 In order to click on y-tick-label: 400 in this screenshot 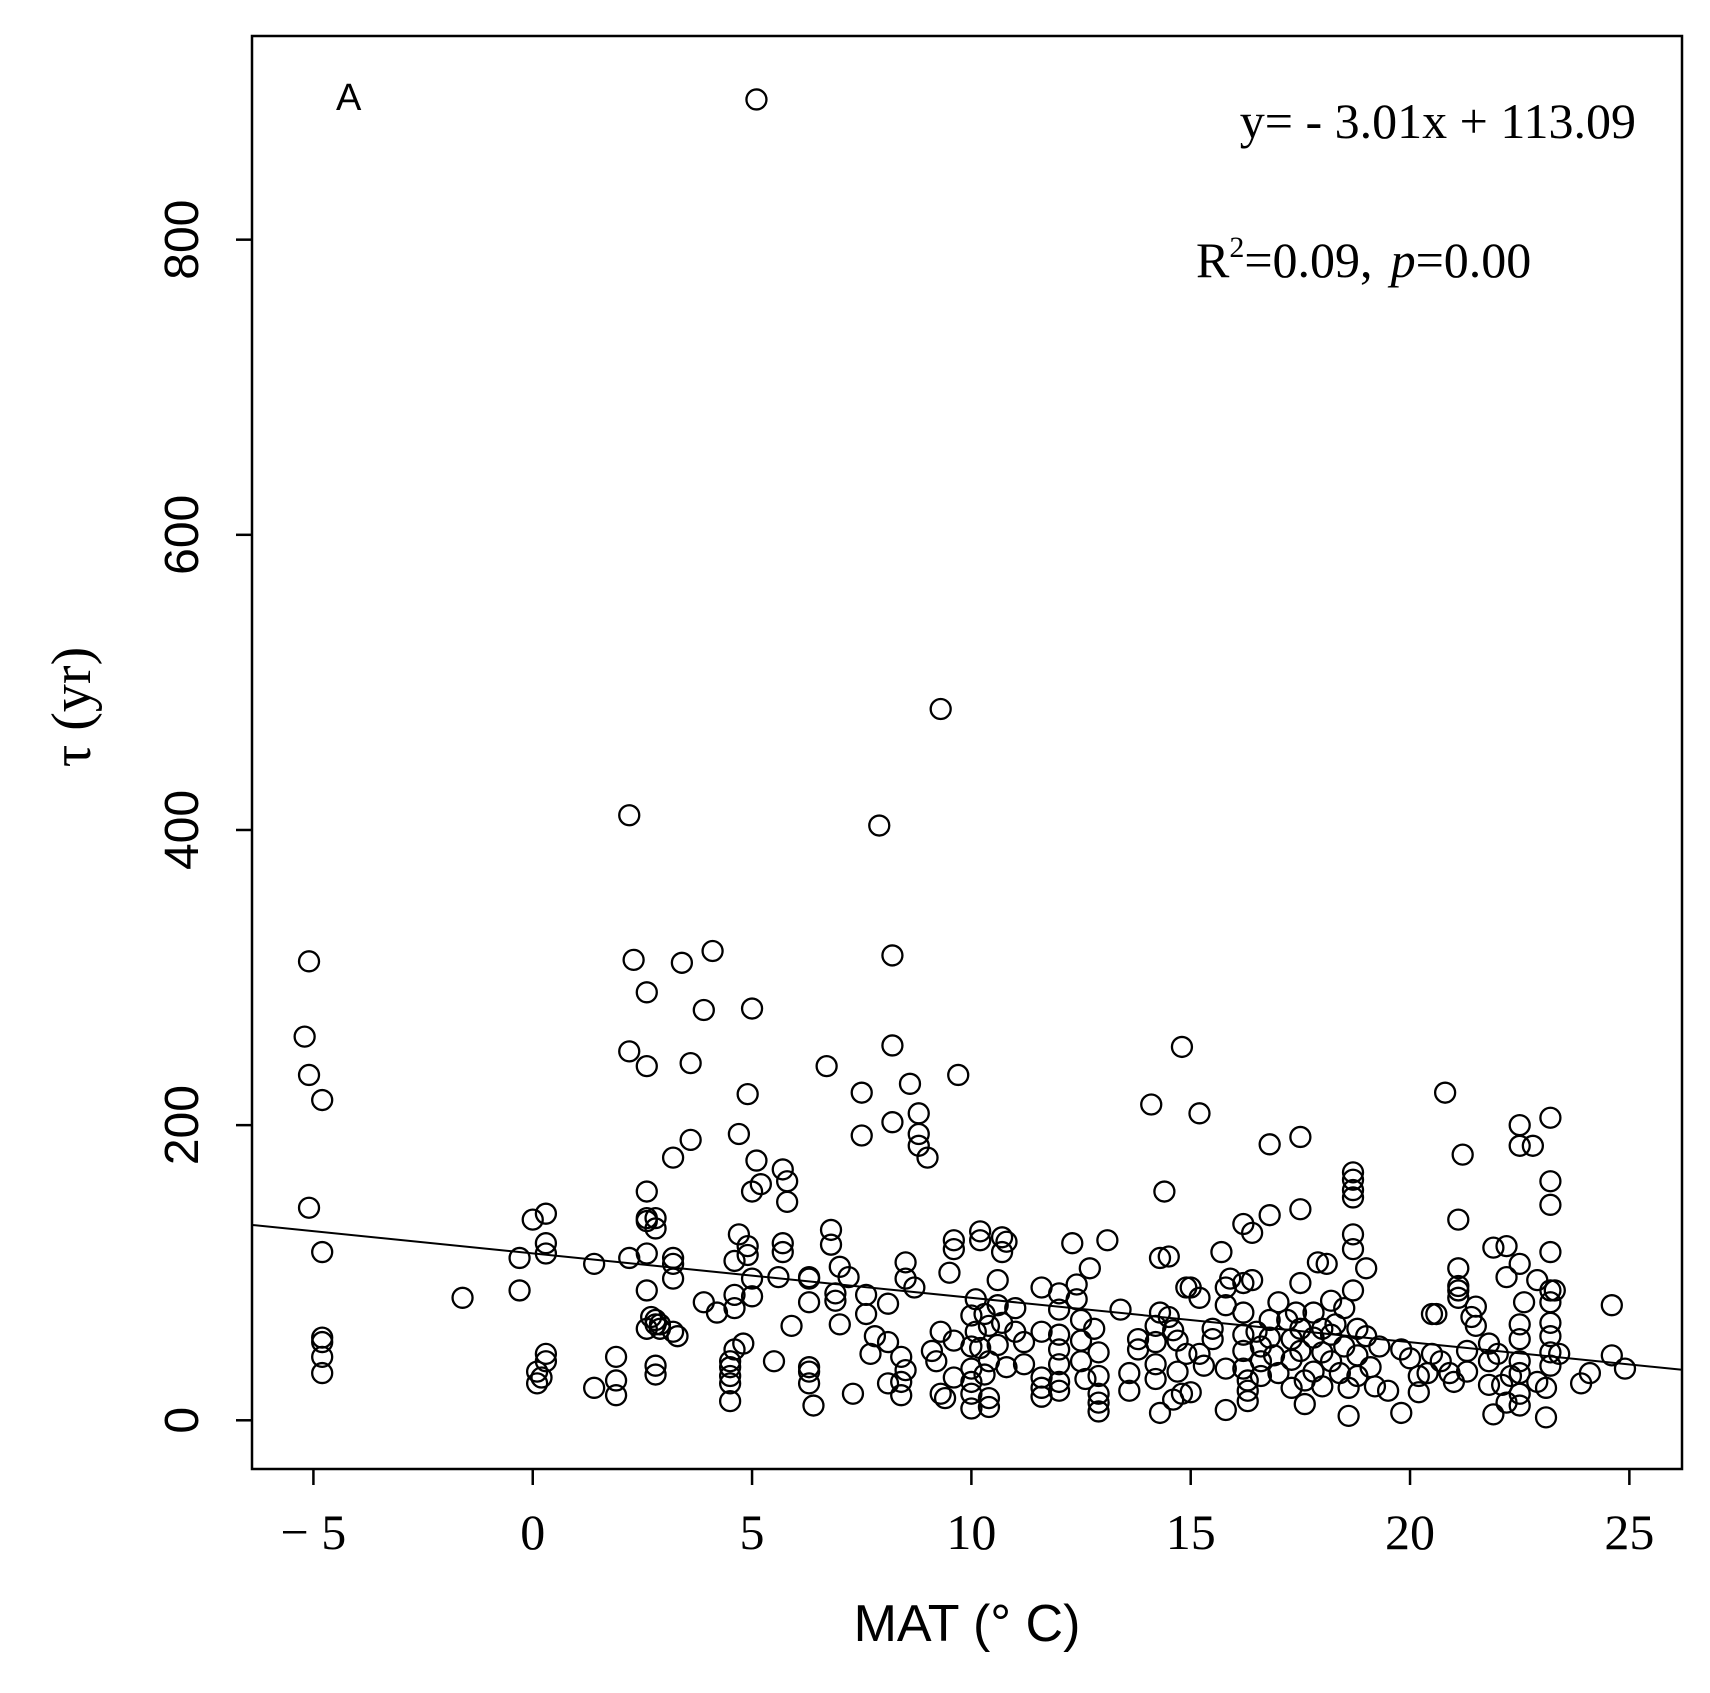, I will do `click(182, 830)`.